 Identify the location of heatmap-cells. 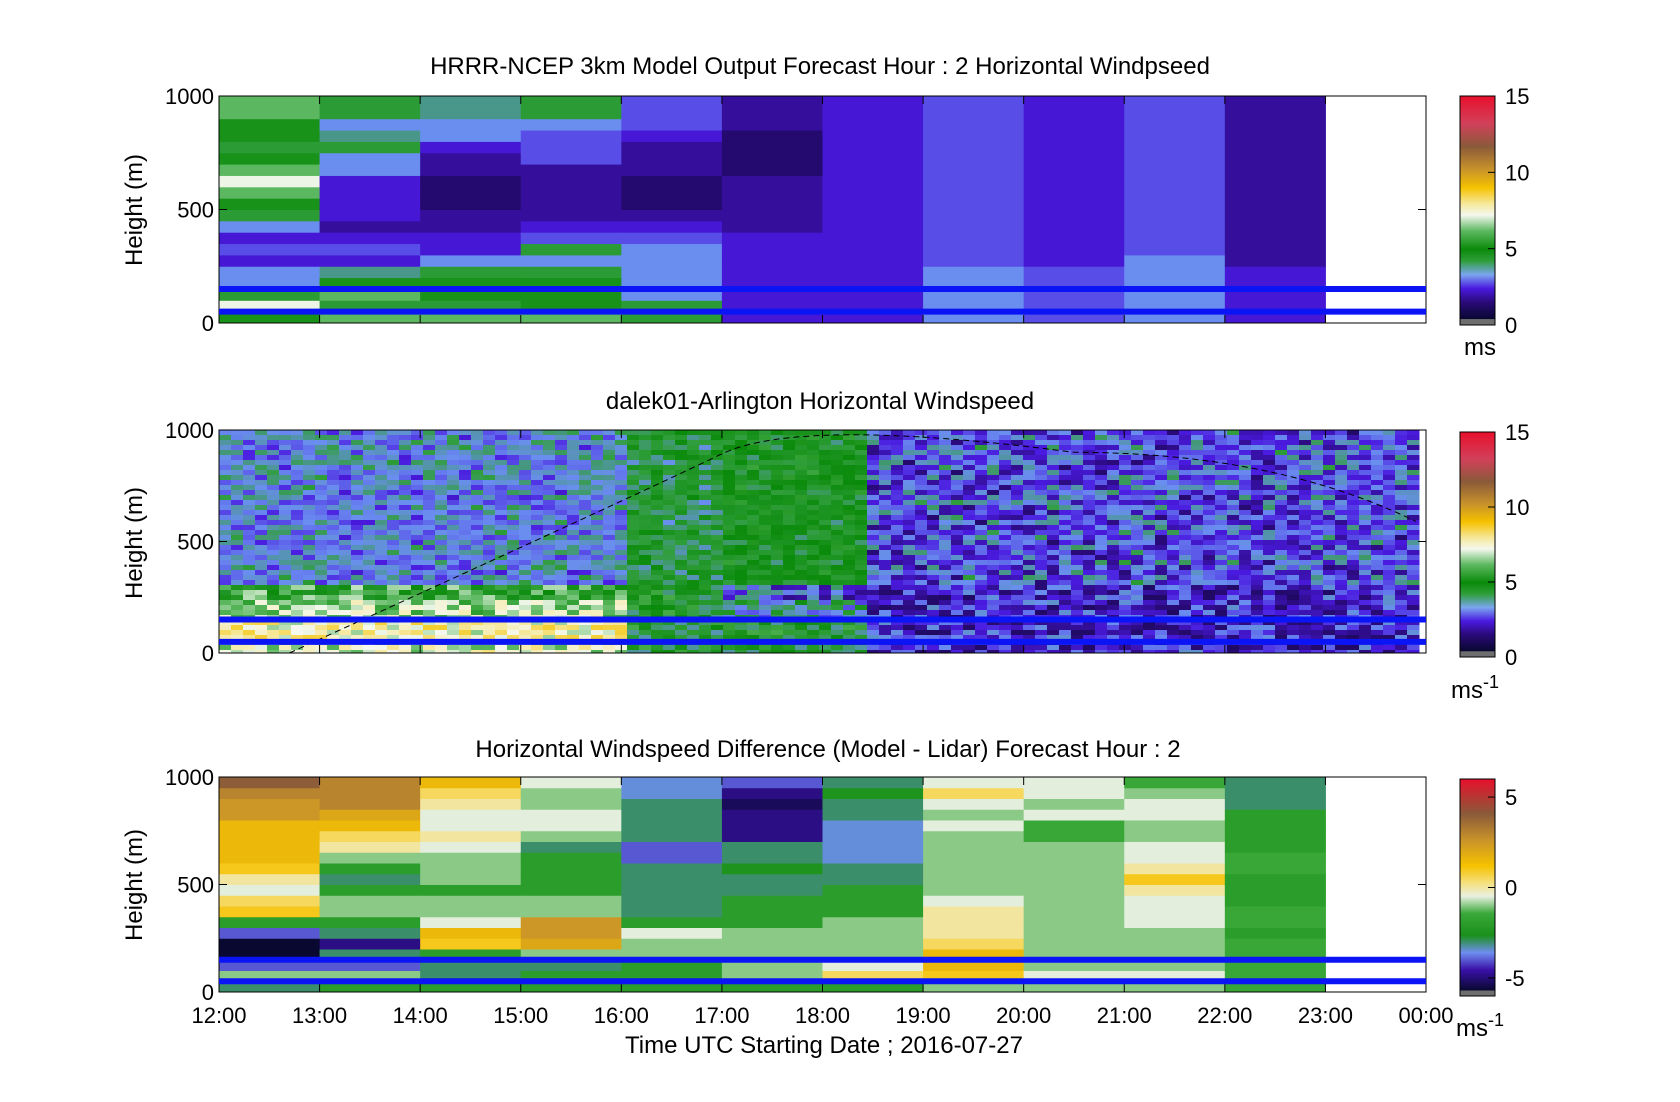
(772, 209).